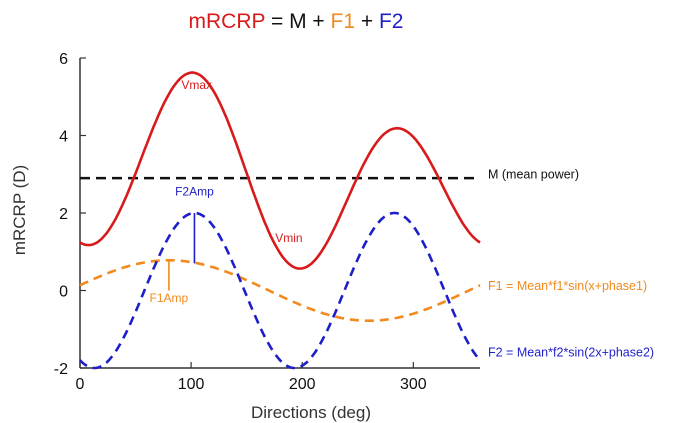 This screenshot has height=423, width=681. Describe the element at coordinates (533, 174) in the screenshot. I see `legend-item-0: M (mean power)` at that location.